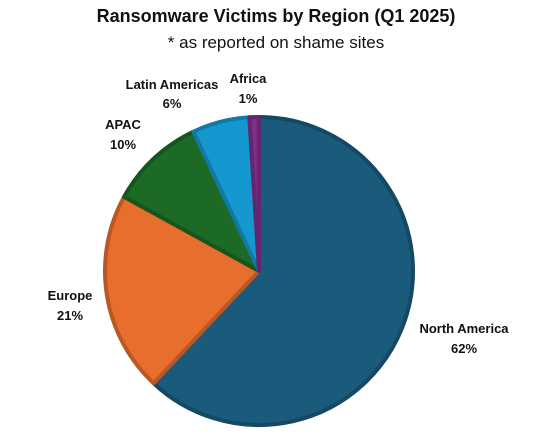 The height and width of the screenshot is (434, 552). What do you see at coordinates (191, 201) in the screenshot?
I see `pie-slice-apac` at bounding box center [191, 201].